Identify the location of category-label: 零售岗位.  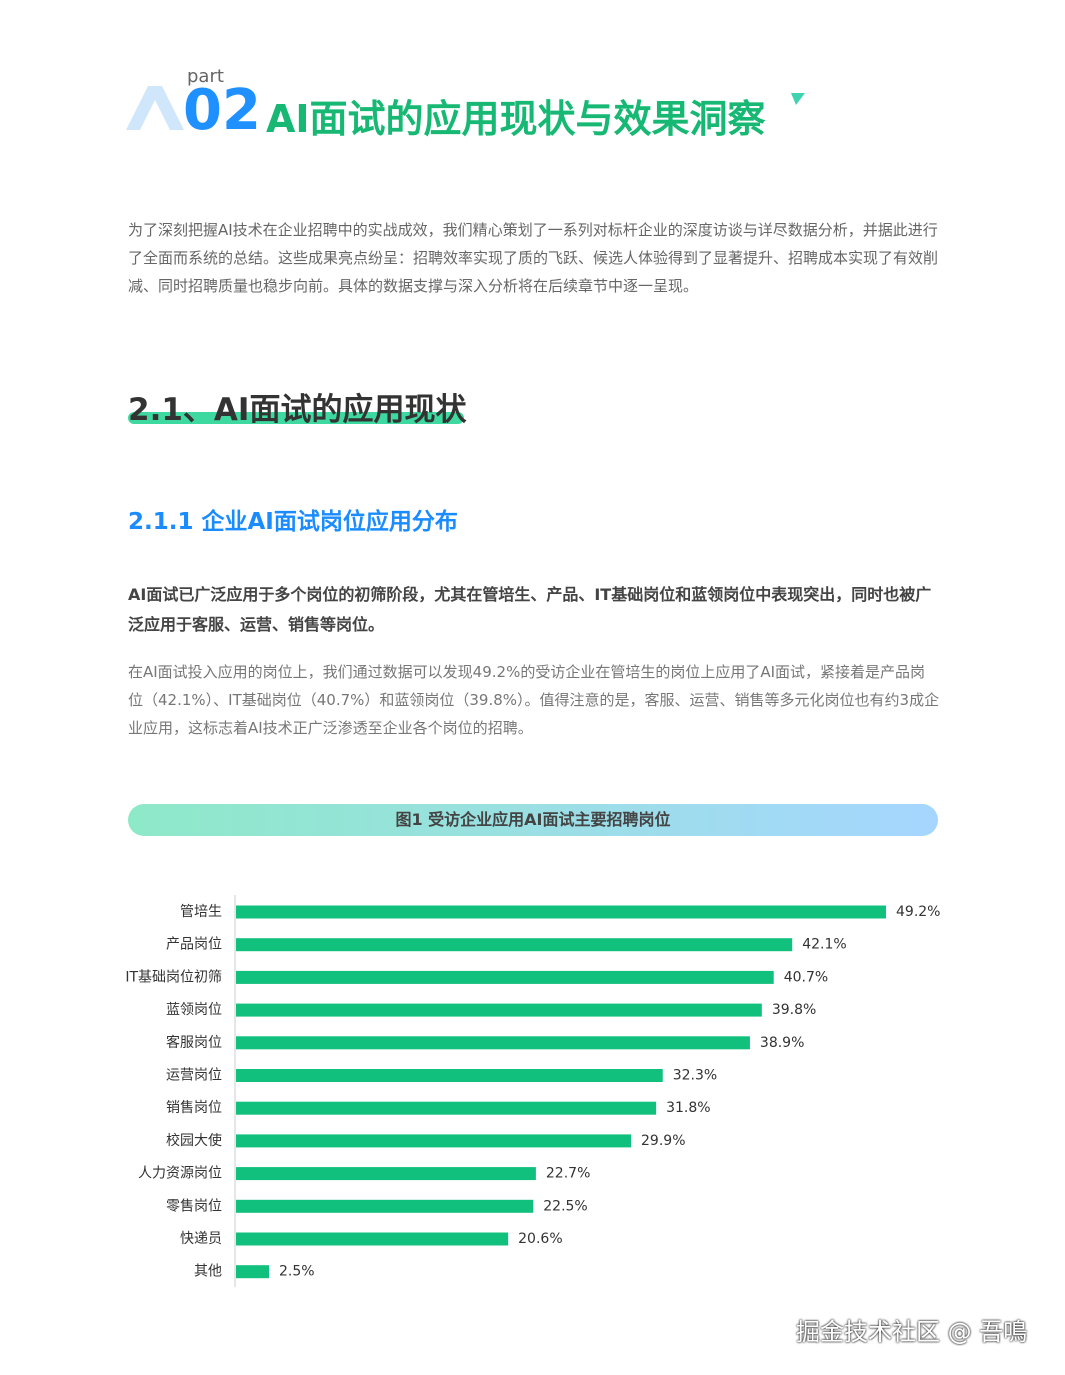
(194, 1206).